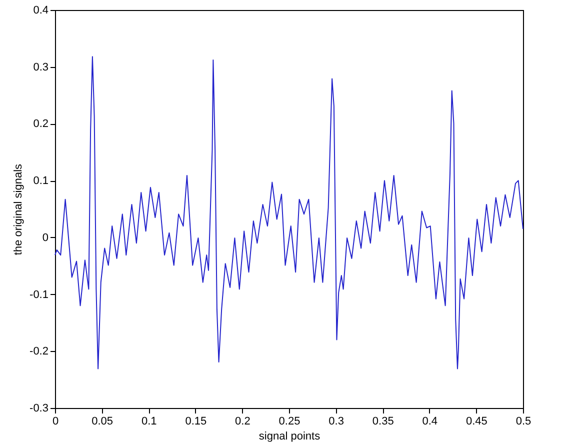 This screenshot has width=563, height=448. I want to click on x-axis-title: signal points, so click(289, 436).